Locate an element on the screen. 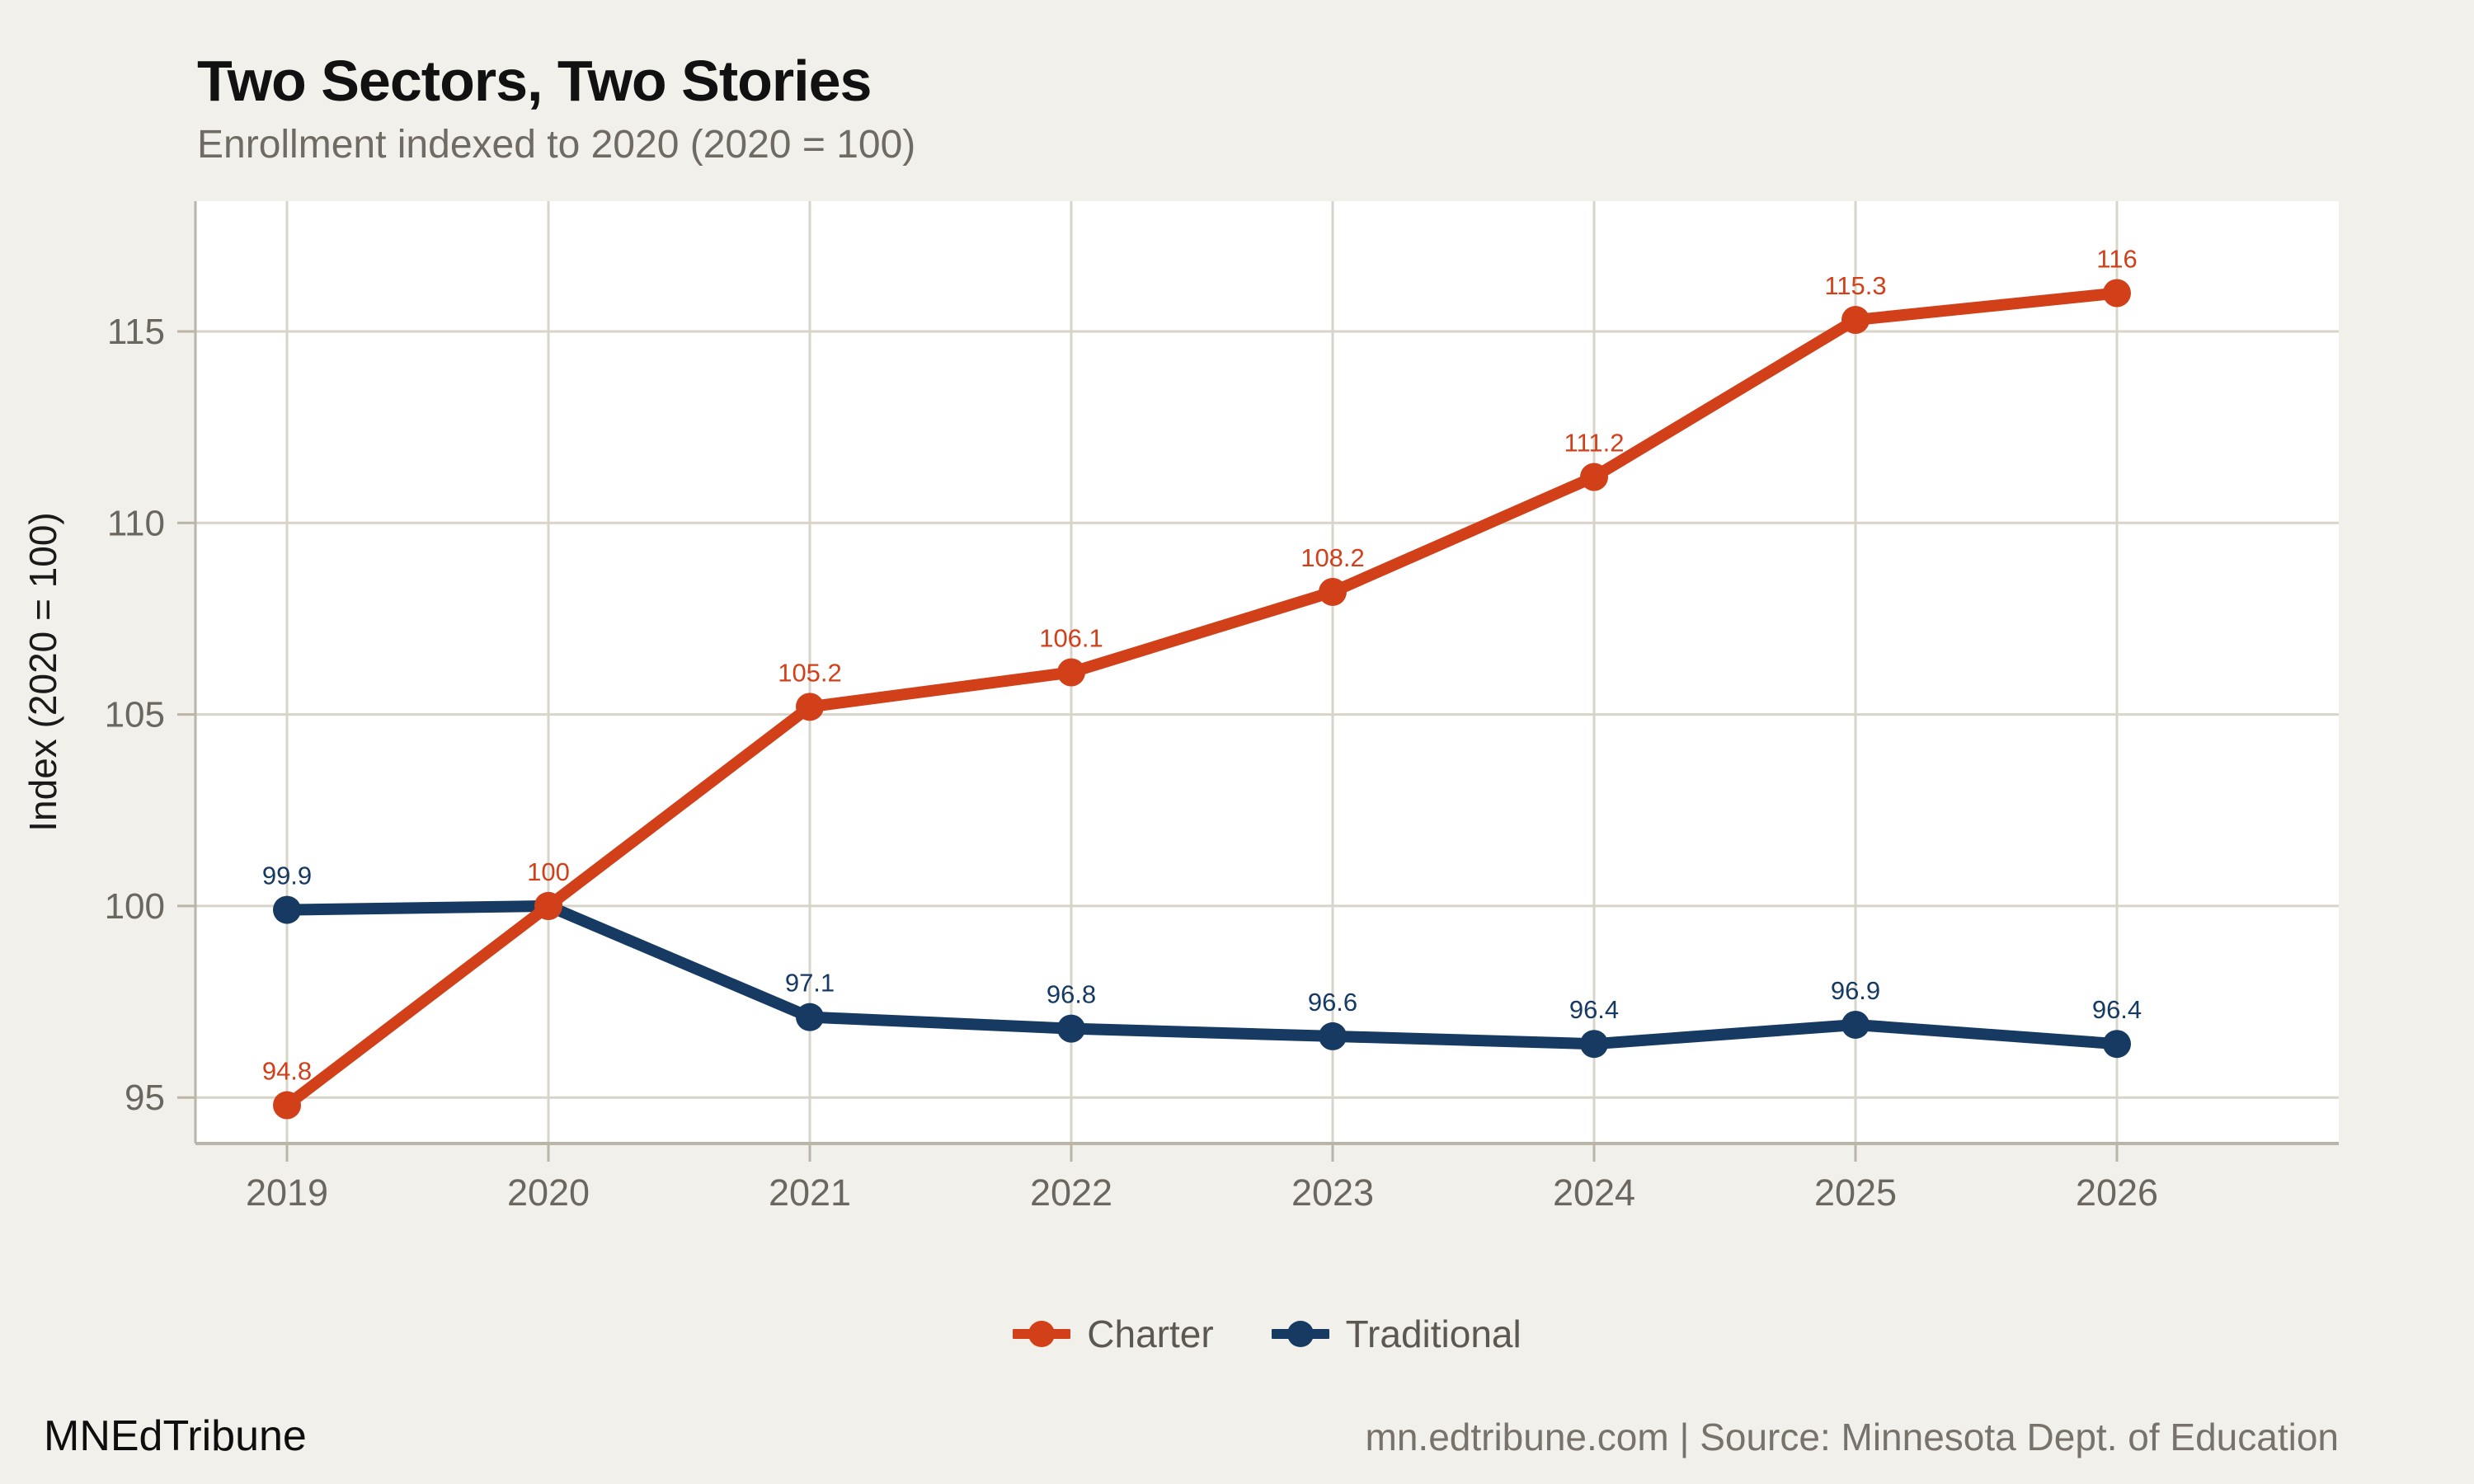 The image size is (2474, 1484). x-tick-label: 2019 is located at coordinates (287, 1193).